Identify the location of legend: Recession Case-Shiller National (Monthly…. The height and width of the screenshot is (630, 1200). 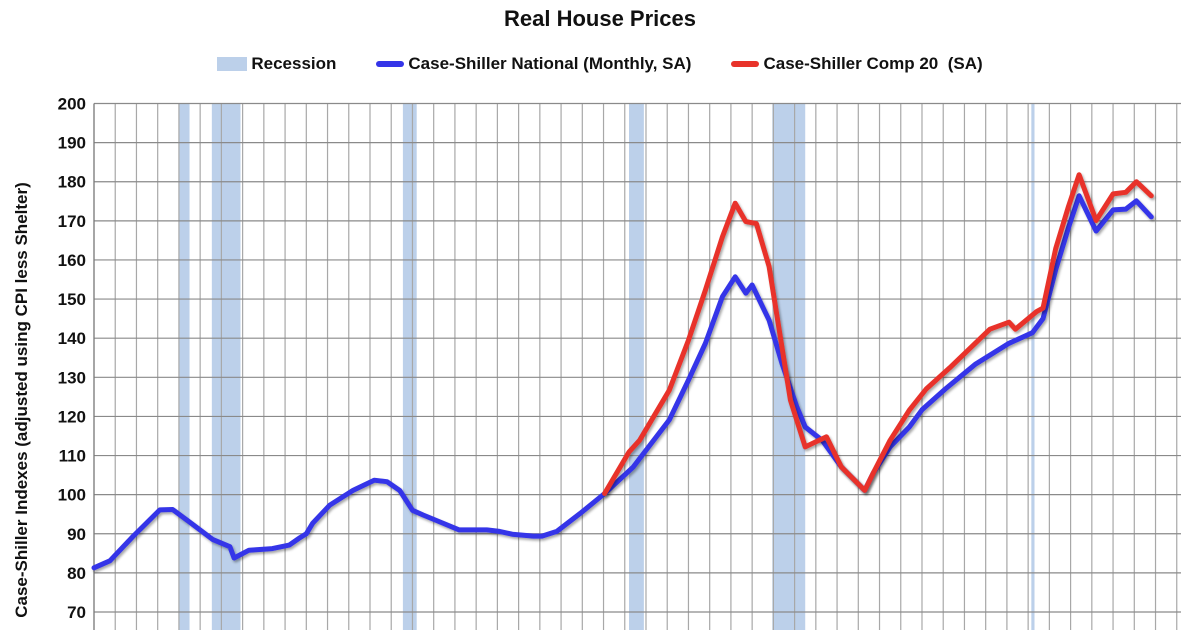
(600, 64).